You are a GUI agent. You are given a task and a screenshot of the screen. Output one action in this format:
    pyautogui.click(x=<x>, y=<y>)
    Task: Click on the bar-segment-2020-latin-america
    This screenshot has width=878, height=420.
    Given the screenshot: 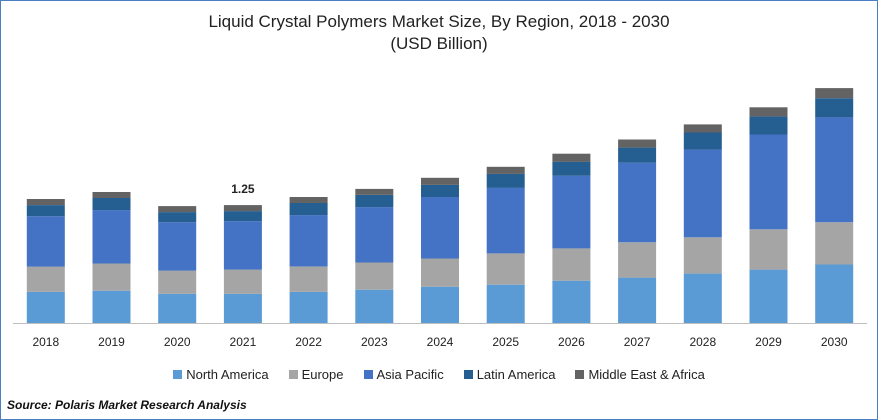 What is the action you would take?
    pyautogui.click(x=177, y=217)
    